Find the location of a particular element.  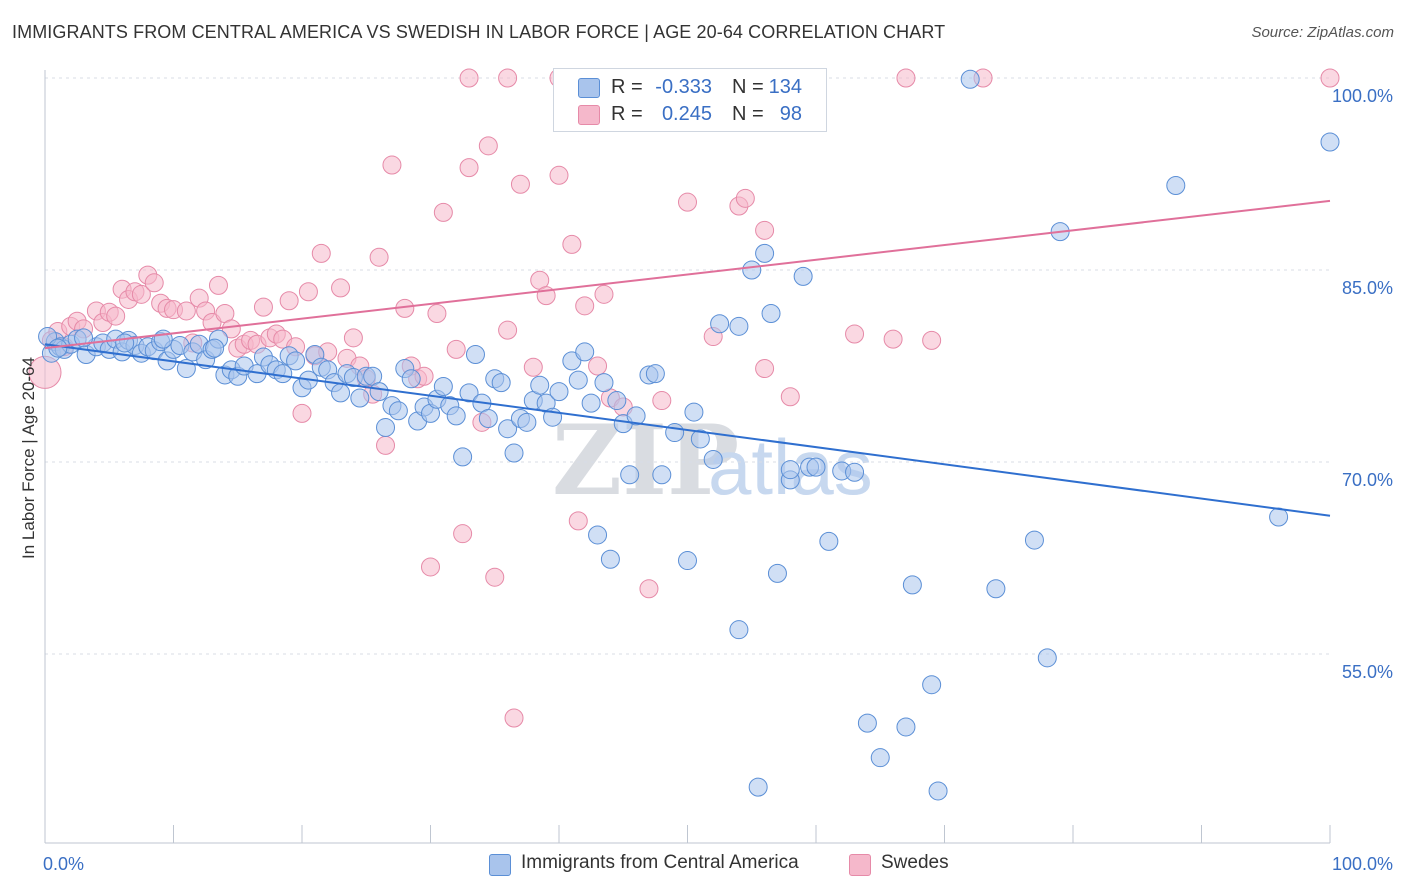

legend-n-value: 134 is located at coordinates (785, 87).